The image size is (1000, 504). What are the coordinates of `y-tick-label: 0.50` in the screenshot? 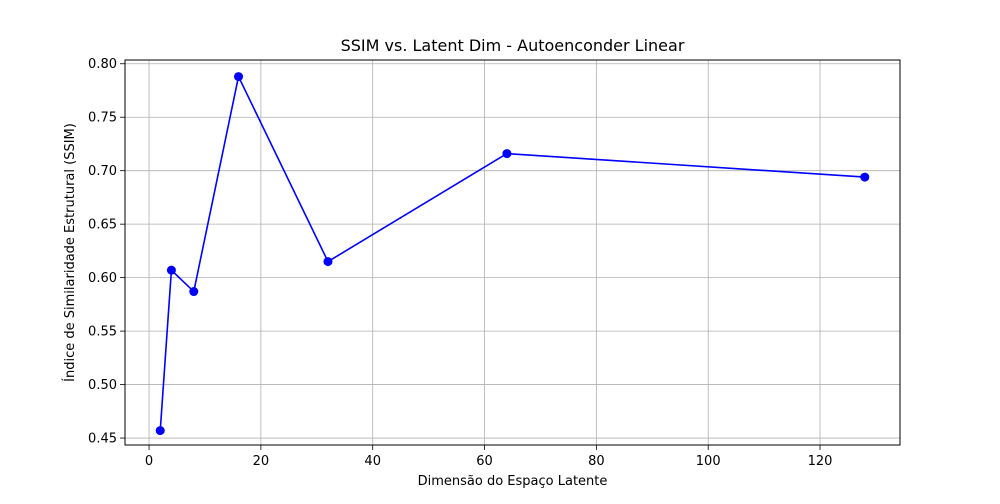 It's located at (102, 385).